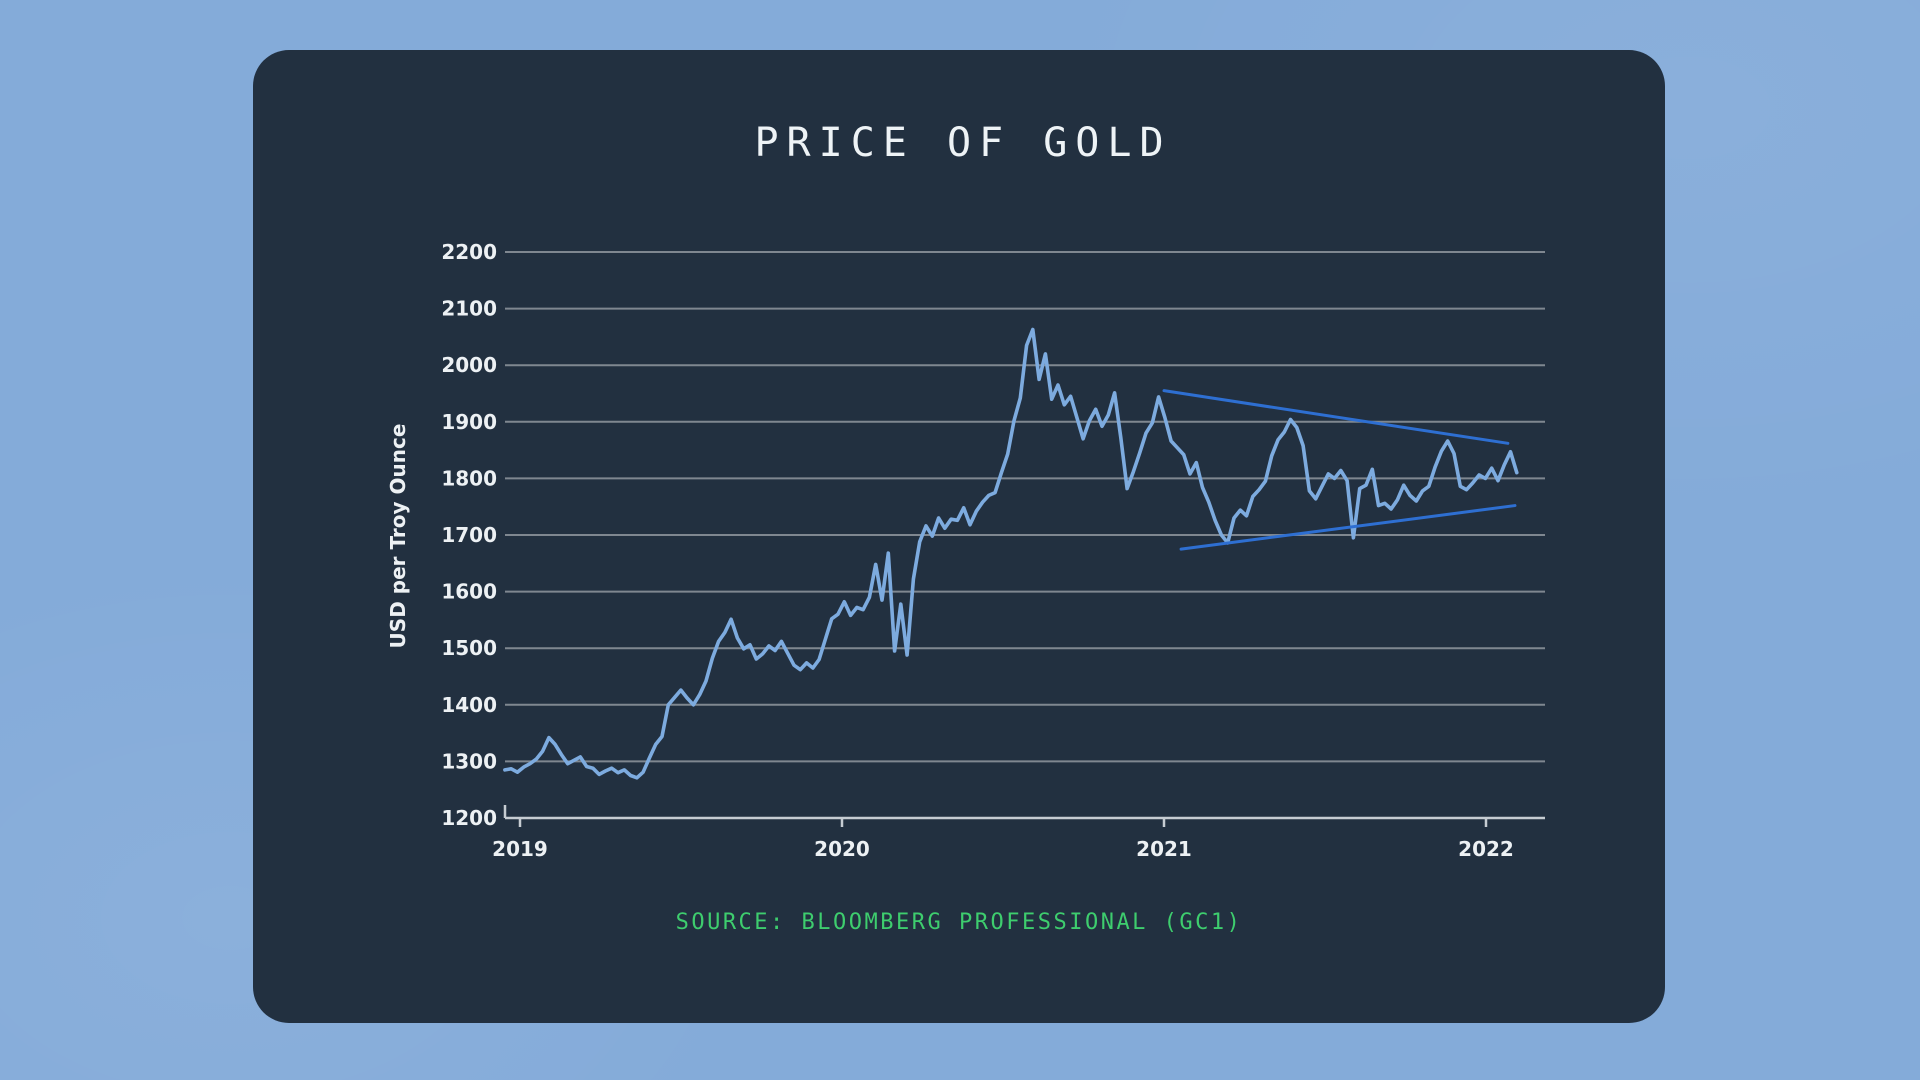  What do you see at coordinates (469, 252) in the screenshot?
I see `y-tick-label: 2200` at bounding box center [469, 252].